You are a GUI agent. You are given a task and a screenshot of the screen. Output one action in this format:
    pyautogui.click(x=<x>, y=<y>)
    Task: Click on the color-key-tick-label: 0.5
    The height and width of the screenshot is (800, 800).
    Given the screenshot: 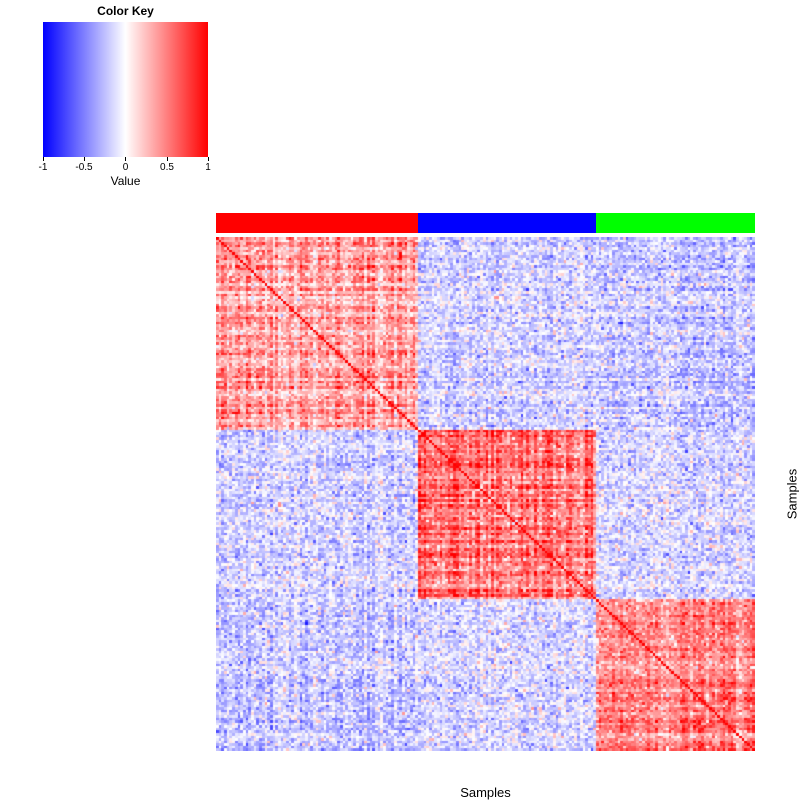 What is the action you would take?
    pyautogui.click(x=167, y=167)
    